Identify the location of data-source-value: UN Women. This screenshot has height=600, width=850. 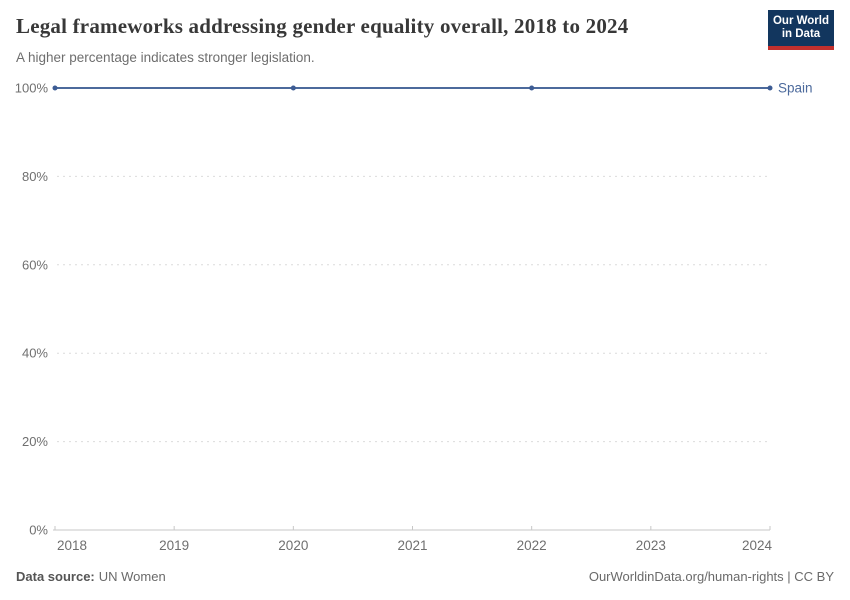
(132, 576).